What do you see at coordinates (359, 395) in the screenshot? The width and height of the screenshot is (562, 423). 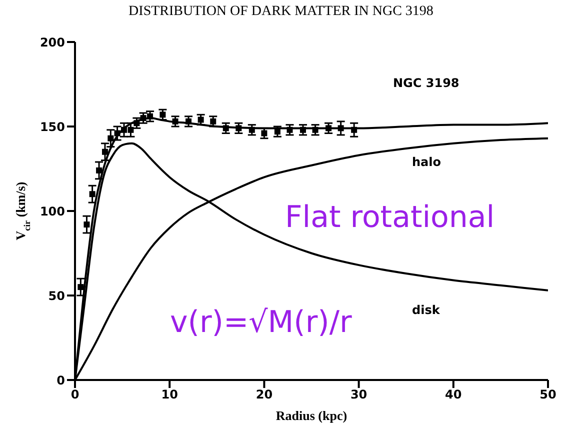 I see `x-tick-label: 30` at bounding box center [359, 395].